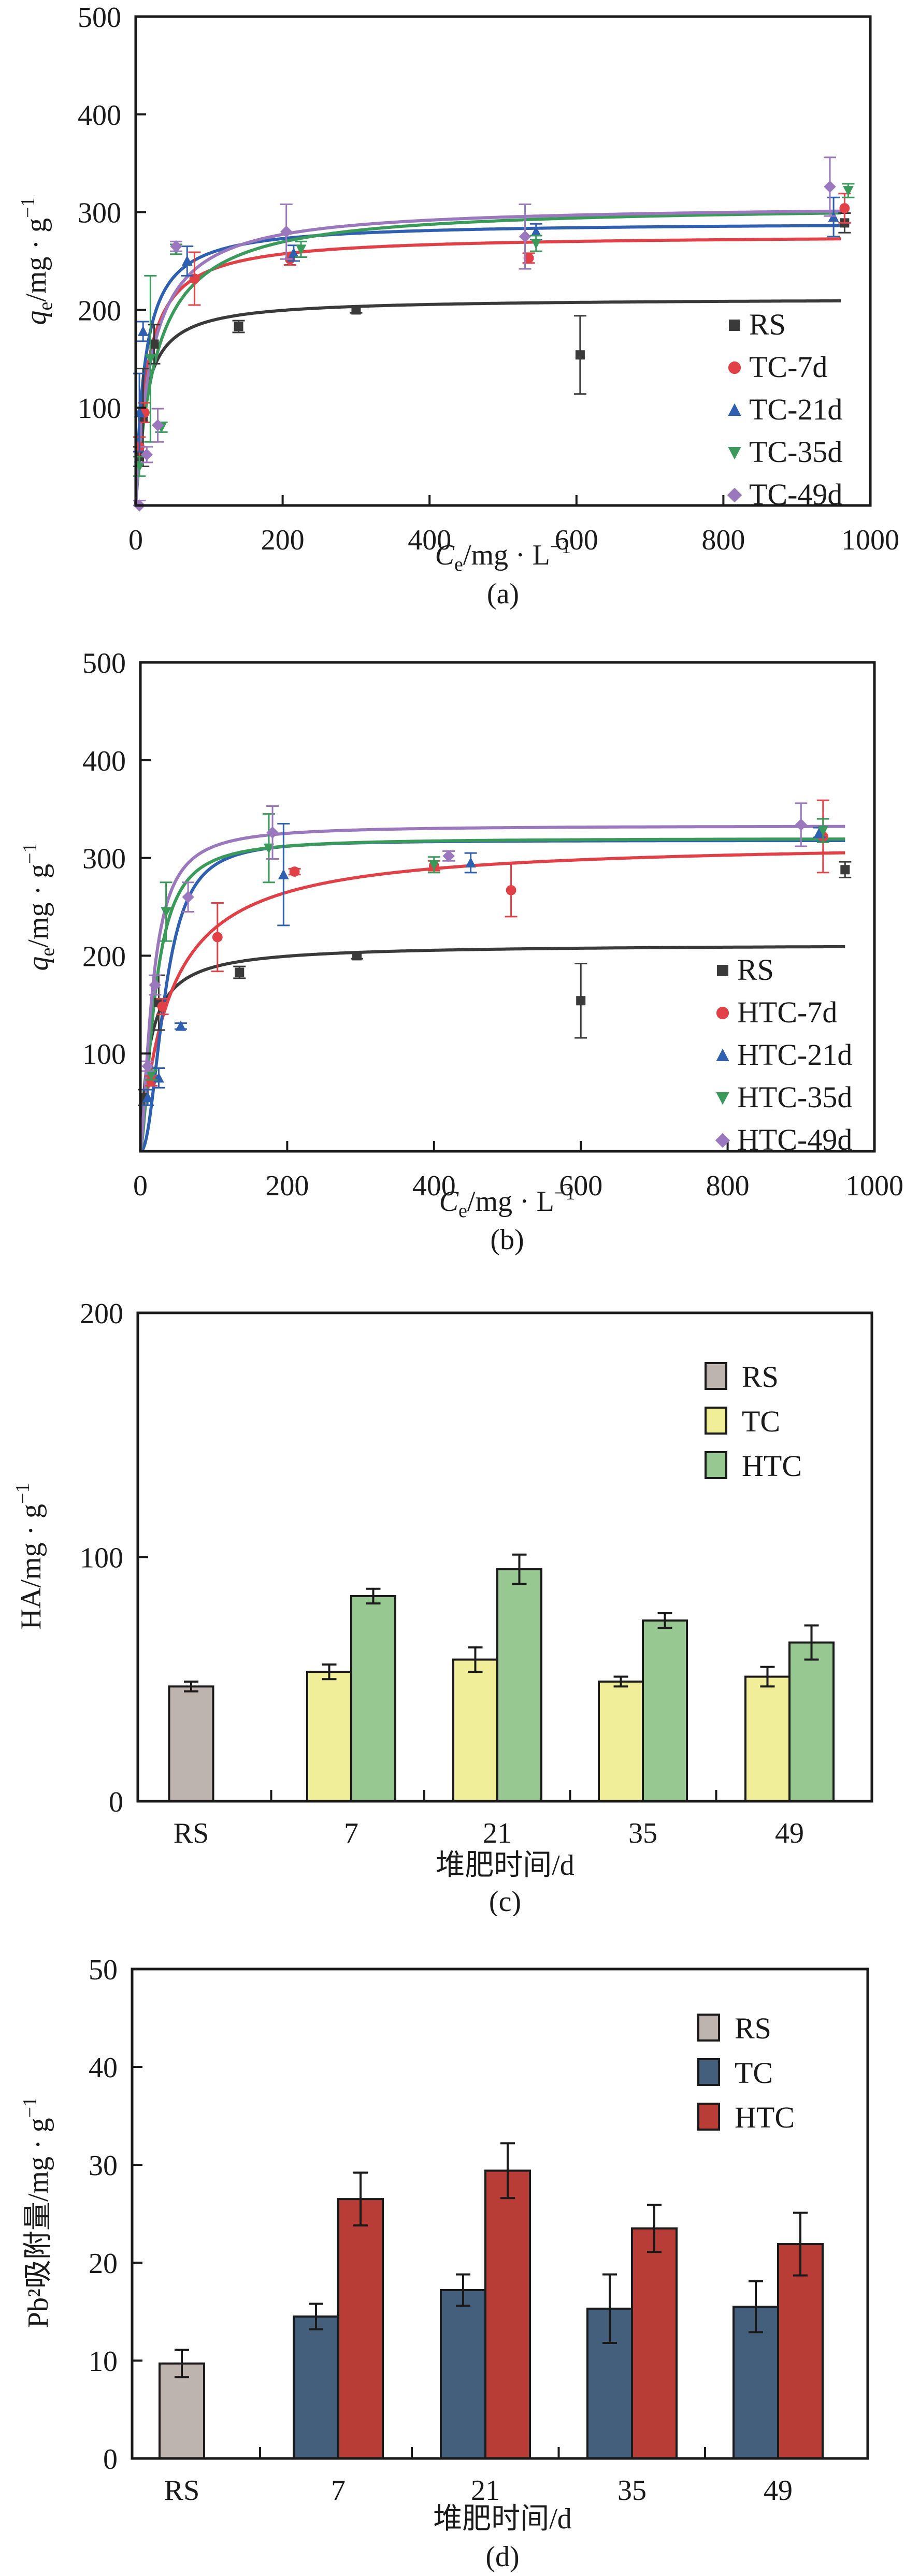 The width and height of the screenshot is (905, 2576). What do you see at coordinates (722, 1140) in the screenshot?
I see `legend-marker-htc-49d` at bounding box center [722, 1140].